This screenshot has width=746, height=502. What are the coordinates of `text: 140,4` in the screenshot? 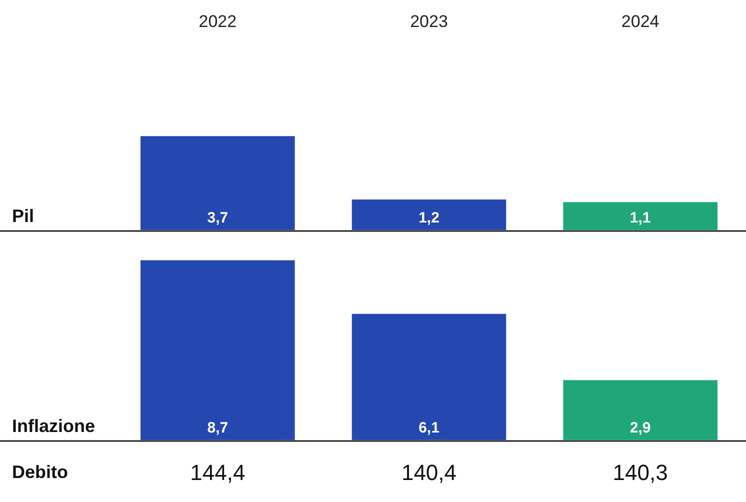 It's located at (429, 473).